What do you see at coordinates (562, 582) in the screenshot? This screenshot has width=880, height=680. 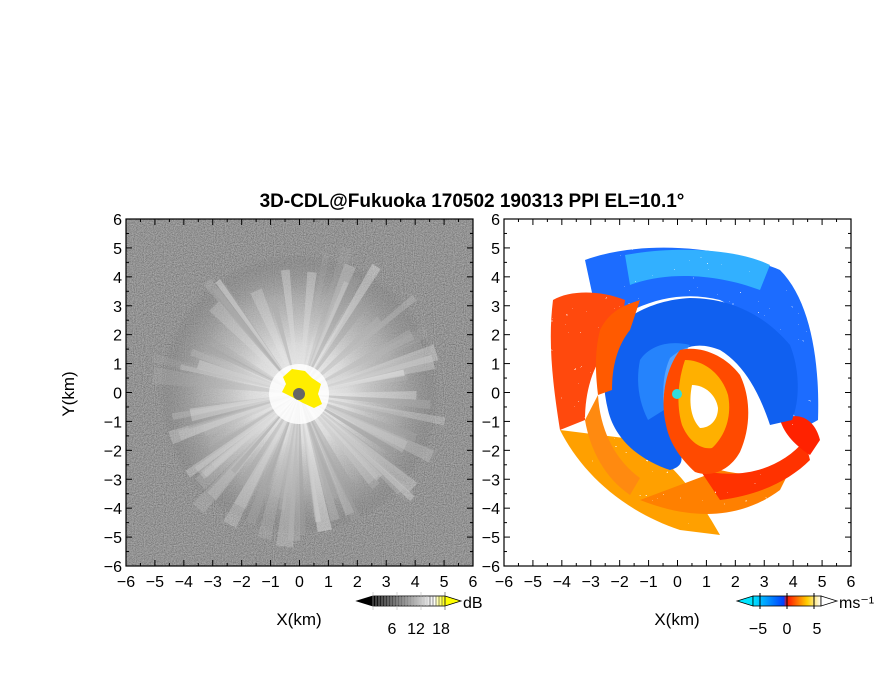 I see `right-x-tick-label: −4` at bounding box center [562, 582].